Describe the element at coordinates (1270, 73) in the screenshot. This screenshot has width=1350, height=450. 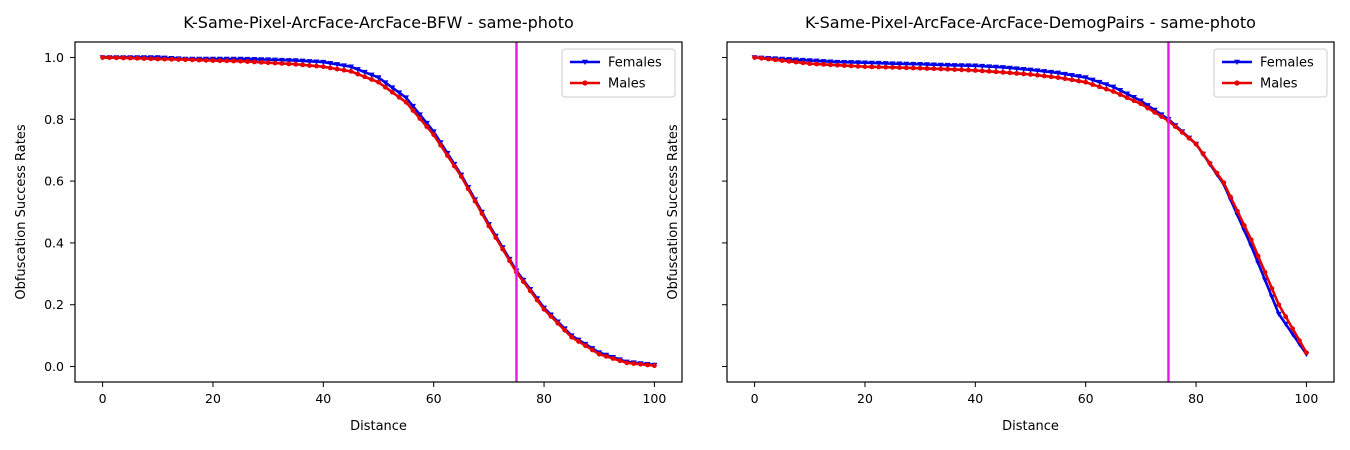
I see `legend: Females Males` at that location.